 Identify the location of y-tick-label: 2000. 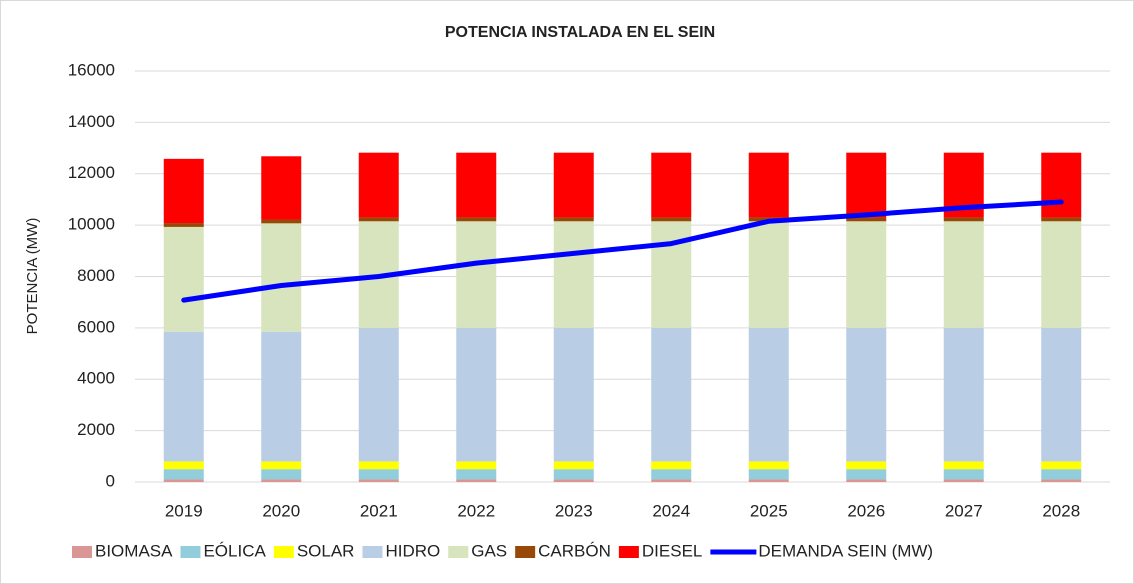
(96, 429).